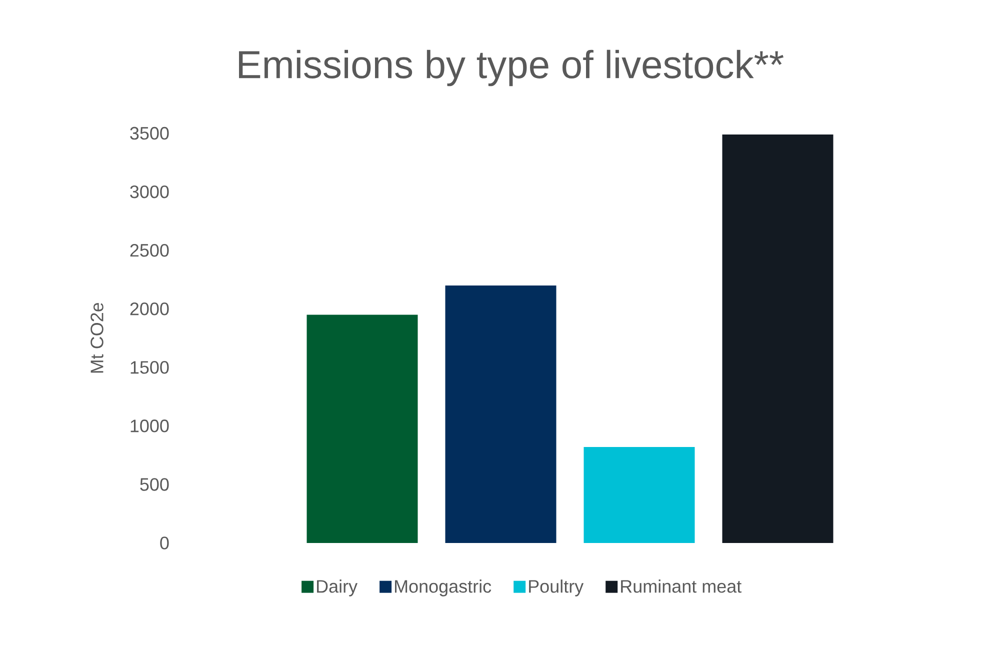 The height and width of the screenshot is (667, 994). Describe the element at coordinates (154, 484) in the screenshot. I see `y-tick-label: 500` at that location.